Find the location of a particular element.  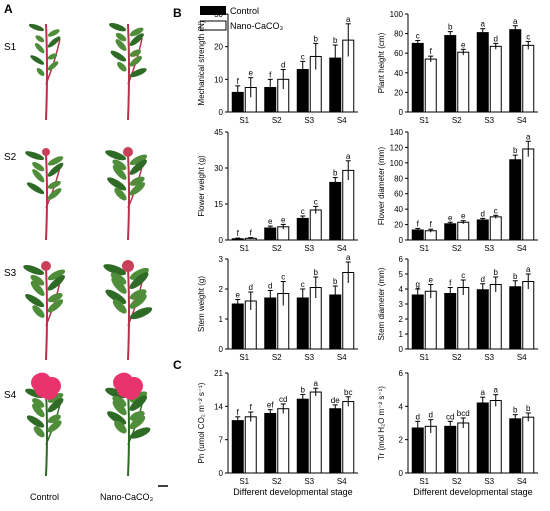

sdiam-bar-nano-s1 is located at coordinates (430, 320).